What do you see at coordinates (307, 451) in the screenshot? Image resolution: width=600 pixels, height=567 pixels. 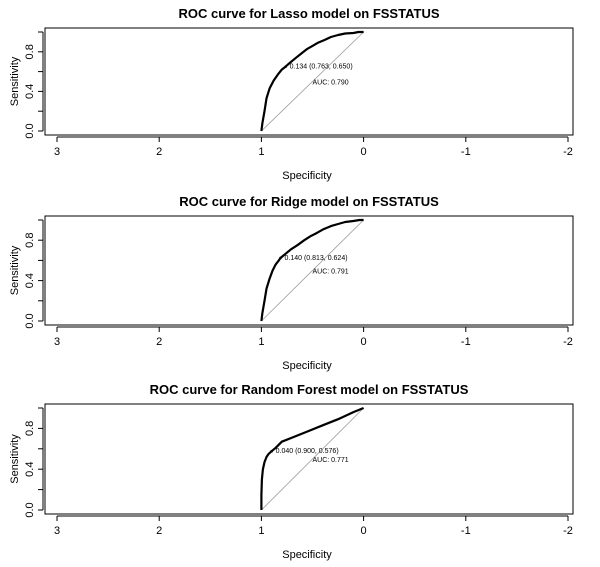 I see `threshold-label: 0.040 (0.900, 0.576)` at bounding box center [307, 451].